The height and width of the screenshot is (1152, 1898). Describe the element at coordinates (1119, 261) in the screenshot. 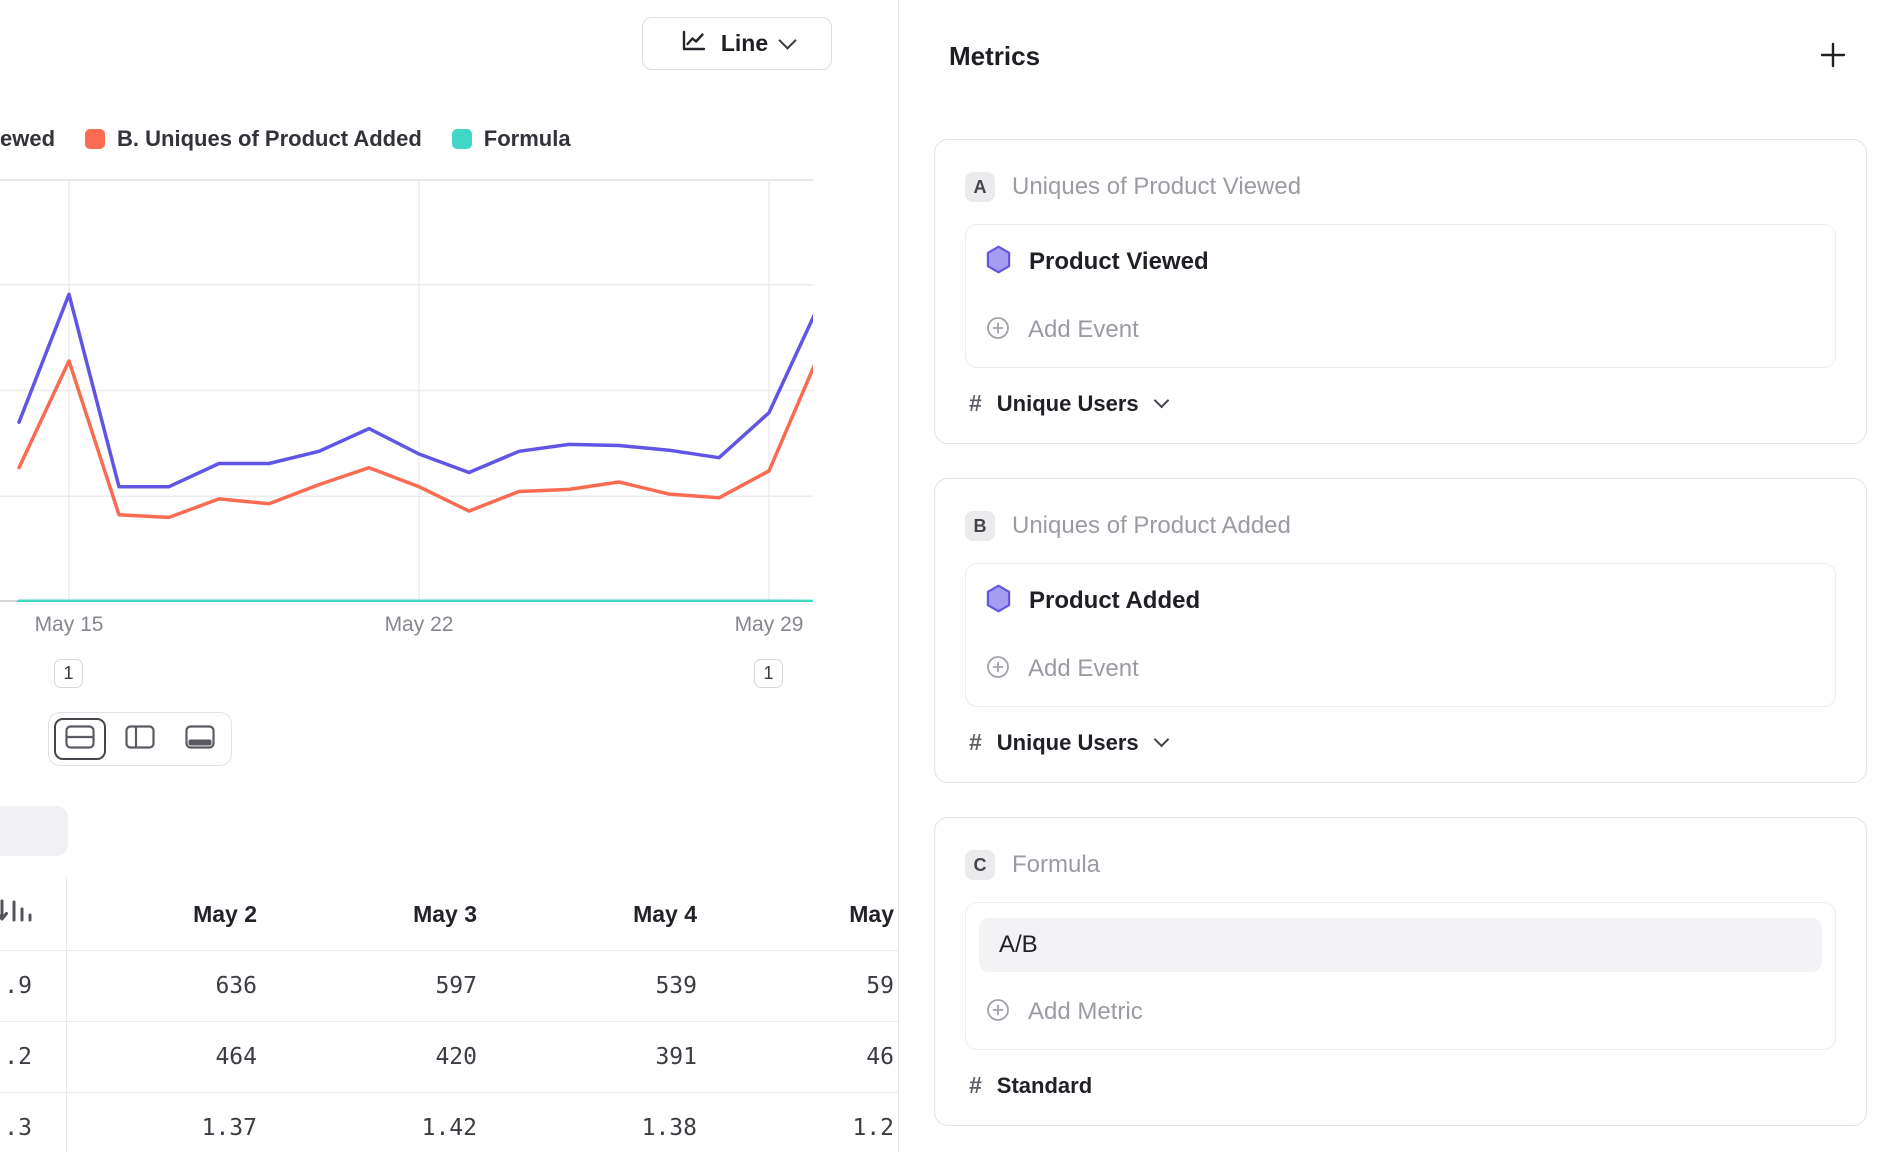

I see `event-name: Product Viewed` at that location.